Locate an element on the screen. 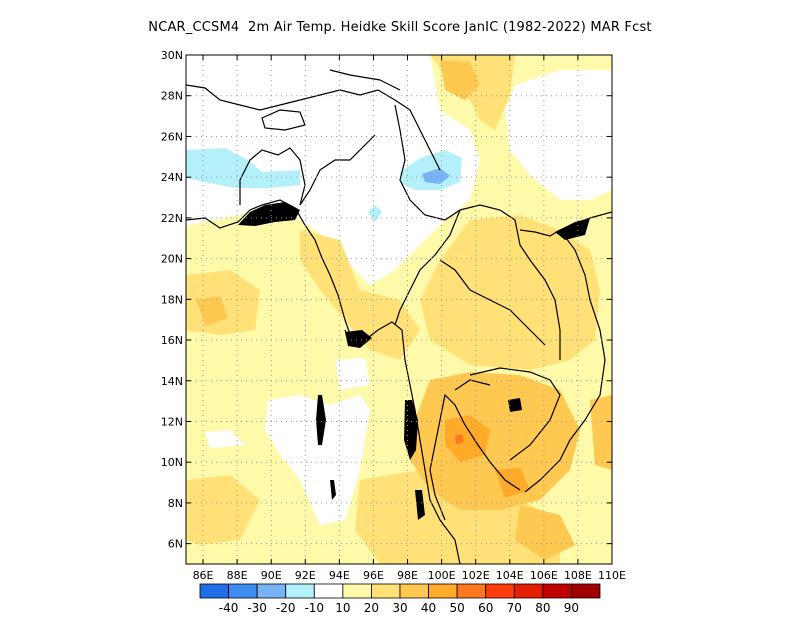 This screenshot has width=800, height=618. myanmar-delta-cluster is located at coordinates (358, 339).